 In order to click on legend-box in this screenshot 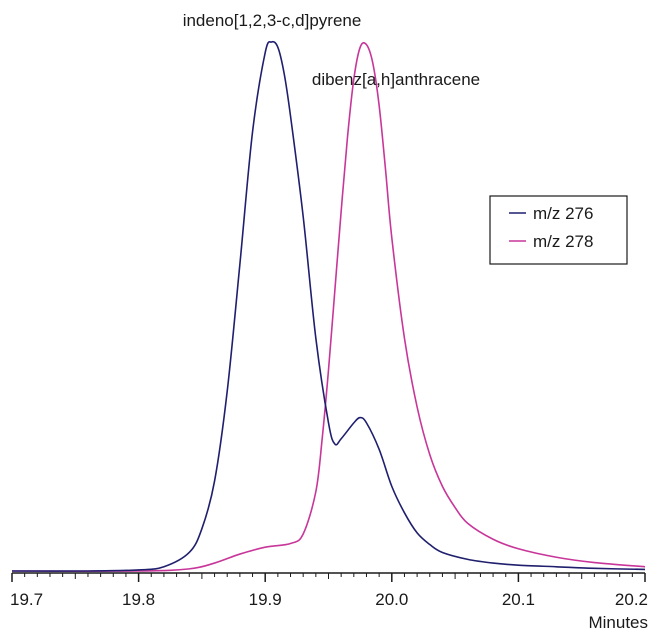, I will do `click(558, 230)`.